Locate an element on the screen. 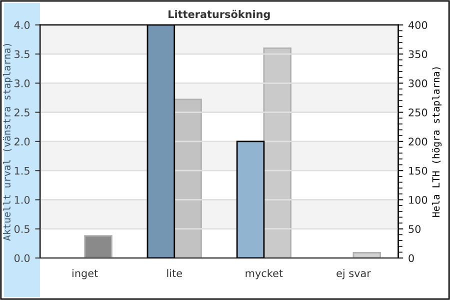  y-tick-label: 0.0 is located at coordinates (22, 258).